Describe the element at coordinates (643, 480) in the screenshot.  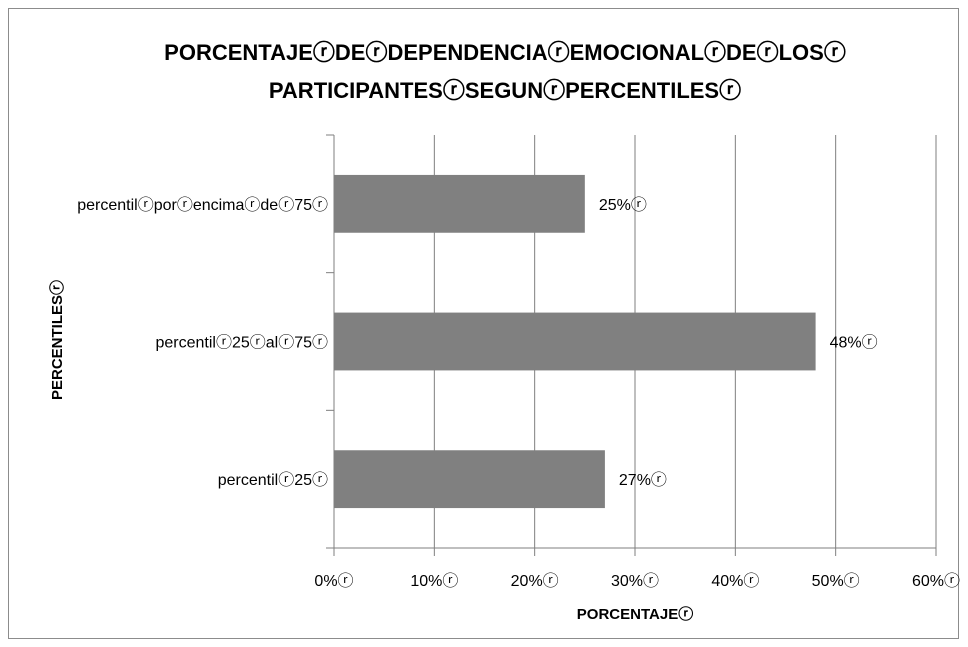
I see `data-label: 27%ⓡ` at that location.